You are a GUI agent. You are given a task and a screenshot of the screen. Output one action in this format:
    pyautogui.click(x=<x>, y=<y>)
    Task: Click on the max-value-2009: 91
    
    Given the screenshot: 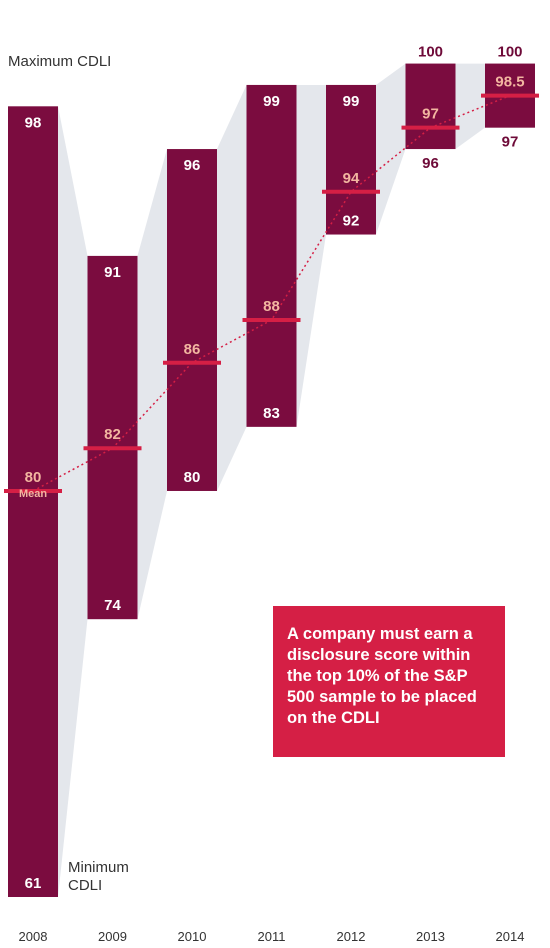 What is the action you would take?
    pyautogui.click(x=112, y=272)
    